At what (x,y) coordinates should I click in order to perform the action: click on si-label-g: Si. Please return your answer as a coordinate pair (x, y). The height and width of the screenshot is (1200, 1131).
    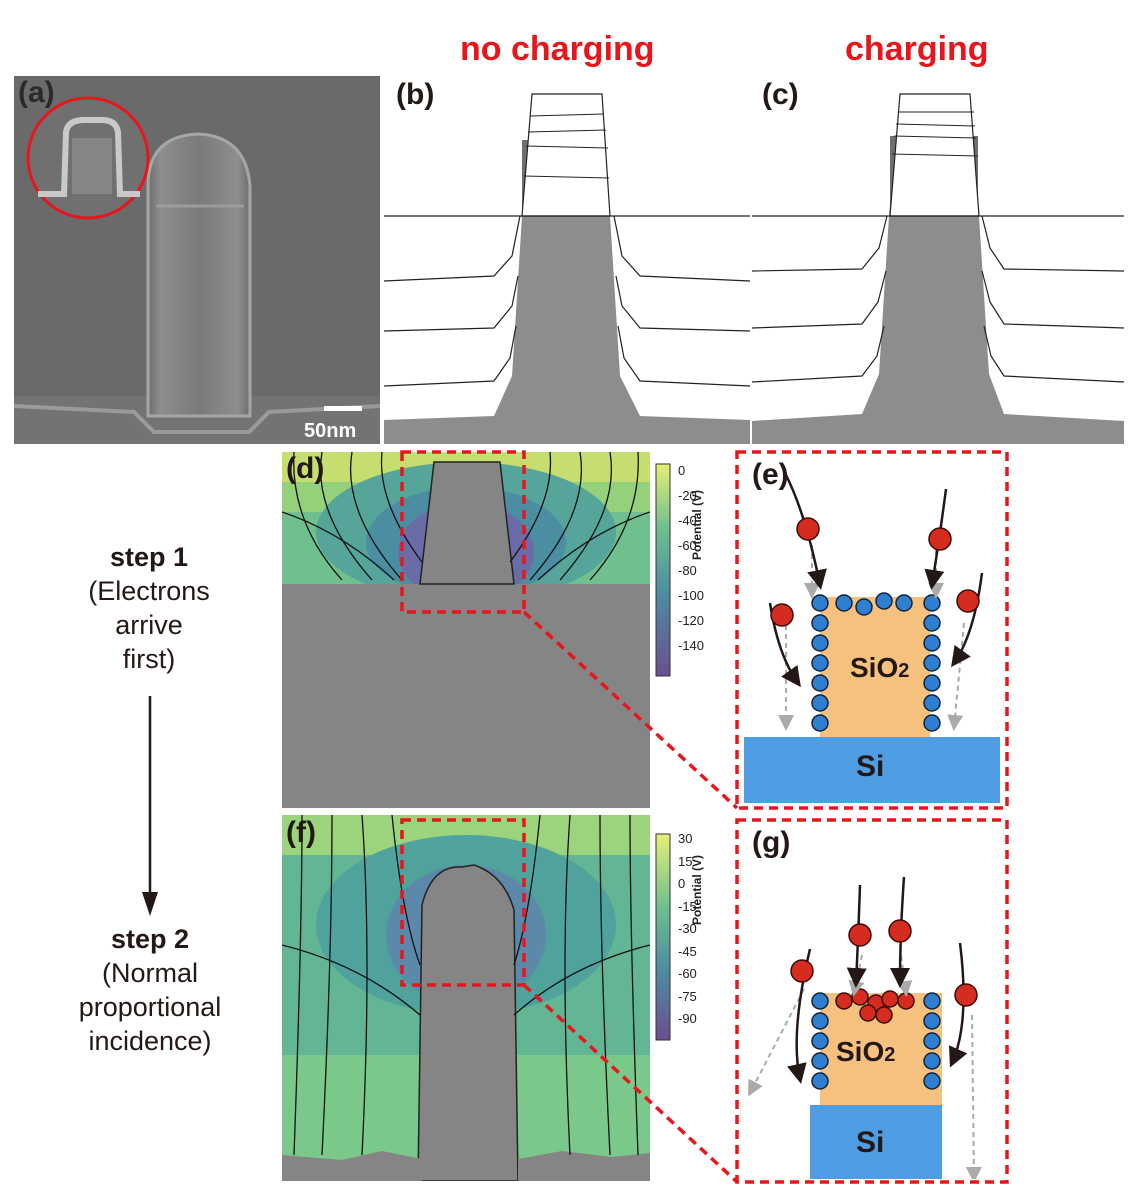
    Looking at the image, I should click on (870, 1142).